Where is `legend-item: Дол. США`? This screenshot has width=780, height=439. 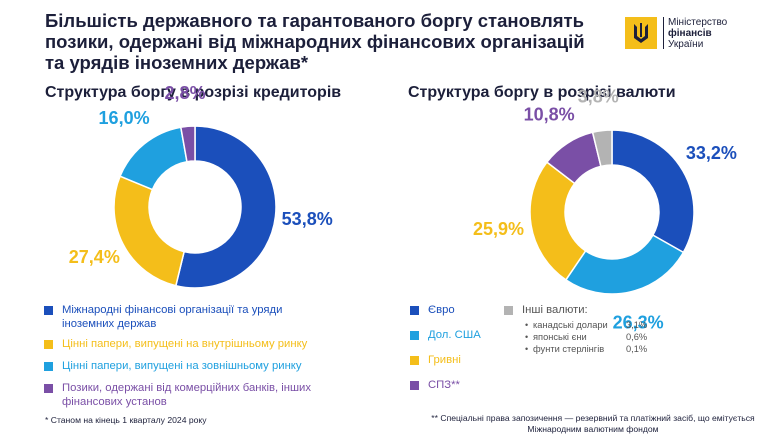 legend-item: Дол. США is located at coordinates (459, 335).